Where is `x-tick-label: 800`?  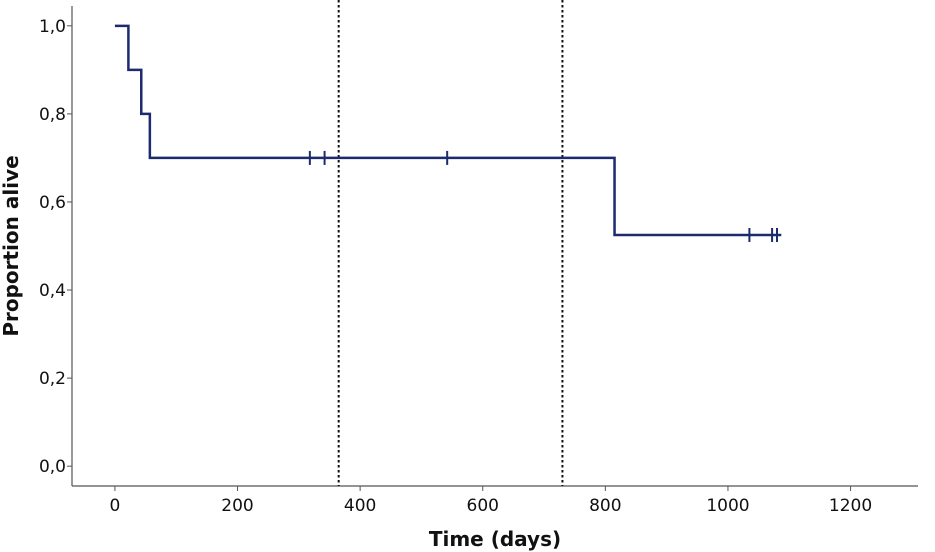
x-tick-label: 800 is located at coordinates (605, 506).